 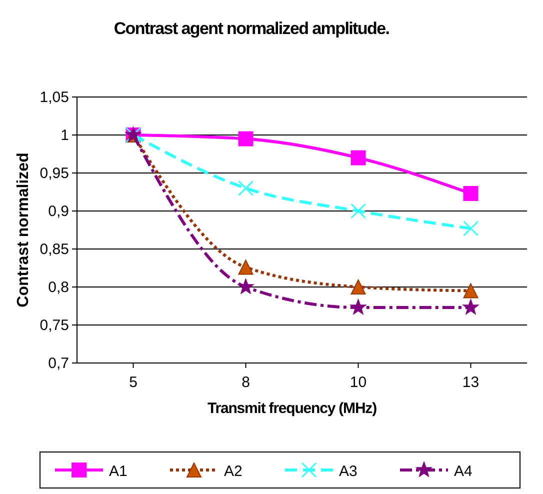 What do you see at coordinates (58, 287) in the screenshot?
I see `y-tick-label: 0,8` at bounding box center [58, 287].